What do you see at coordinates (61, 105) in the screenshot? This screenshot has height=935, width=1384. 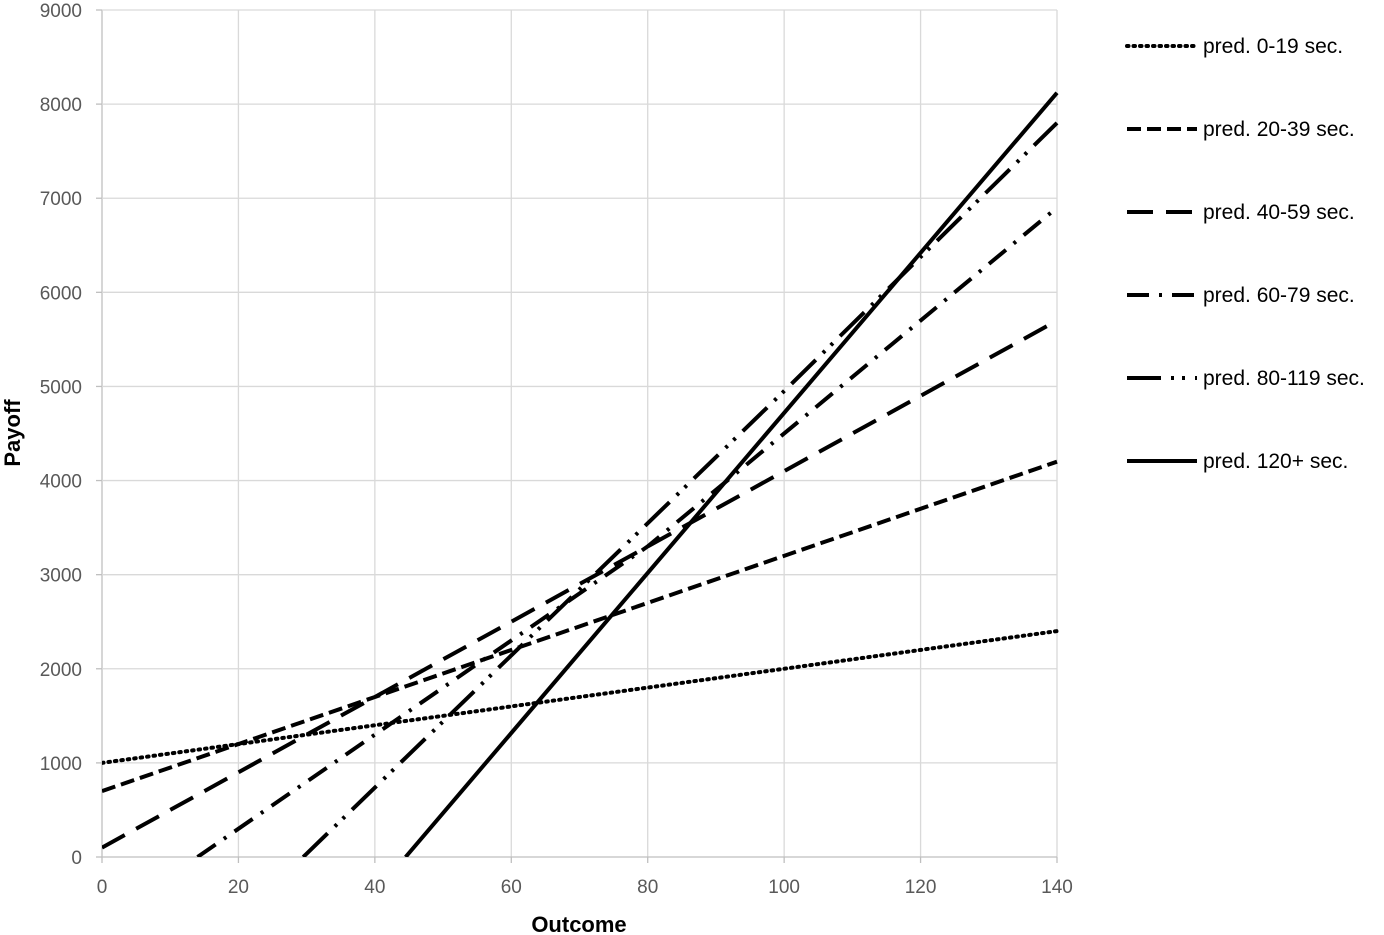 I see `y-tick-label: 8000` at bounding box center [61, 105].